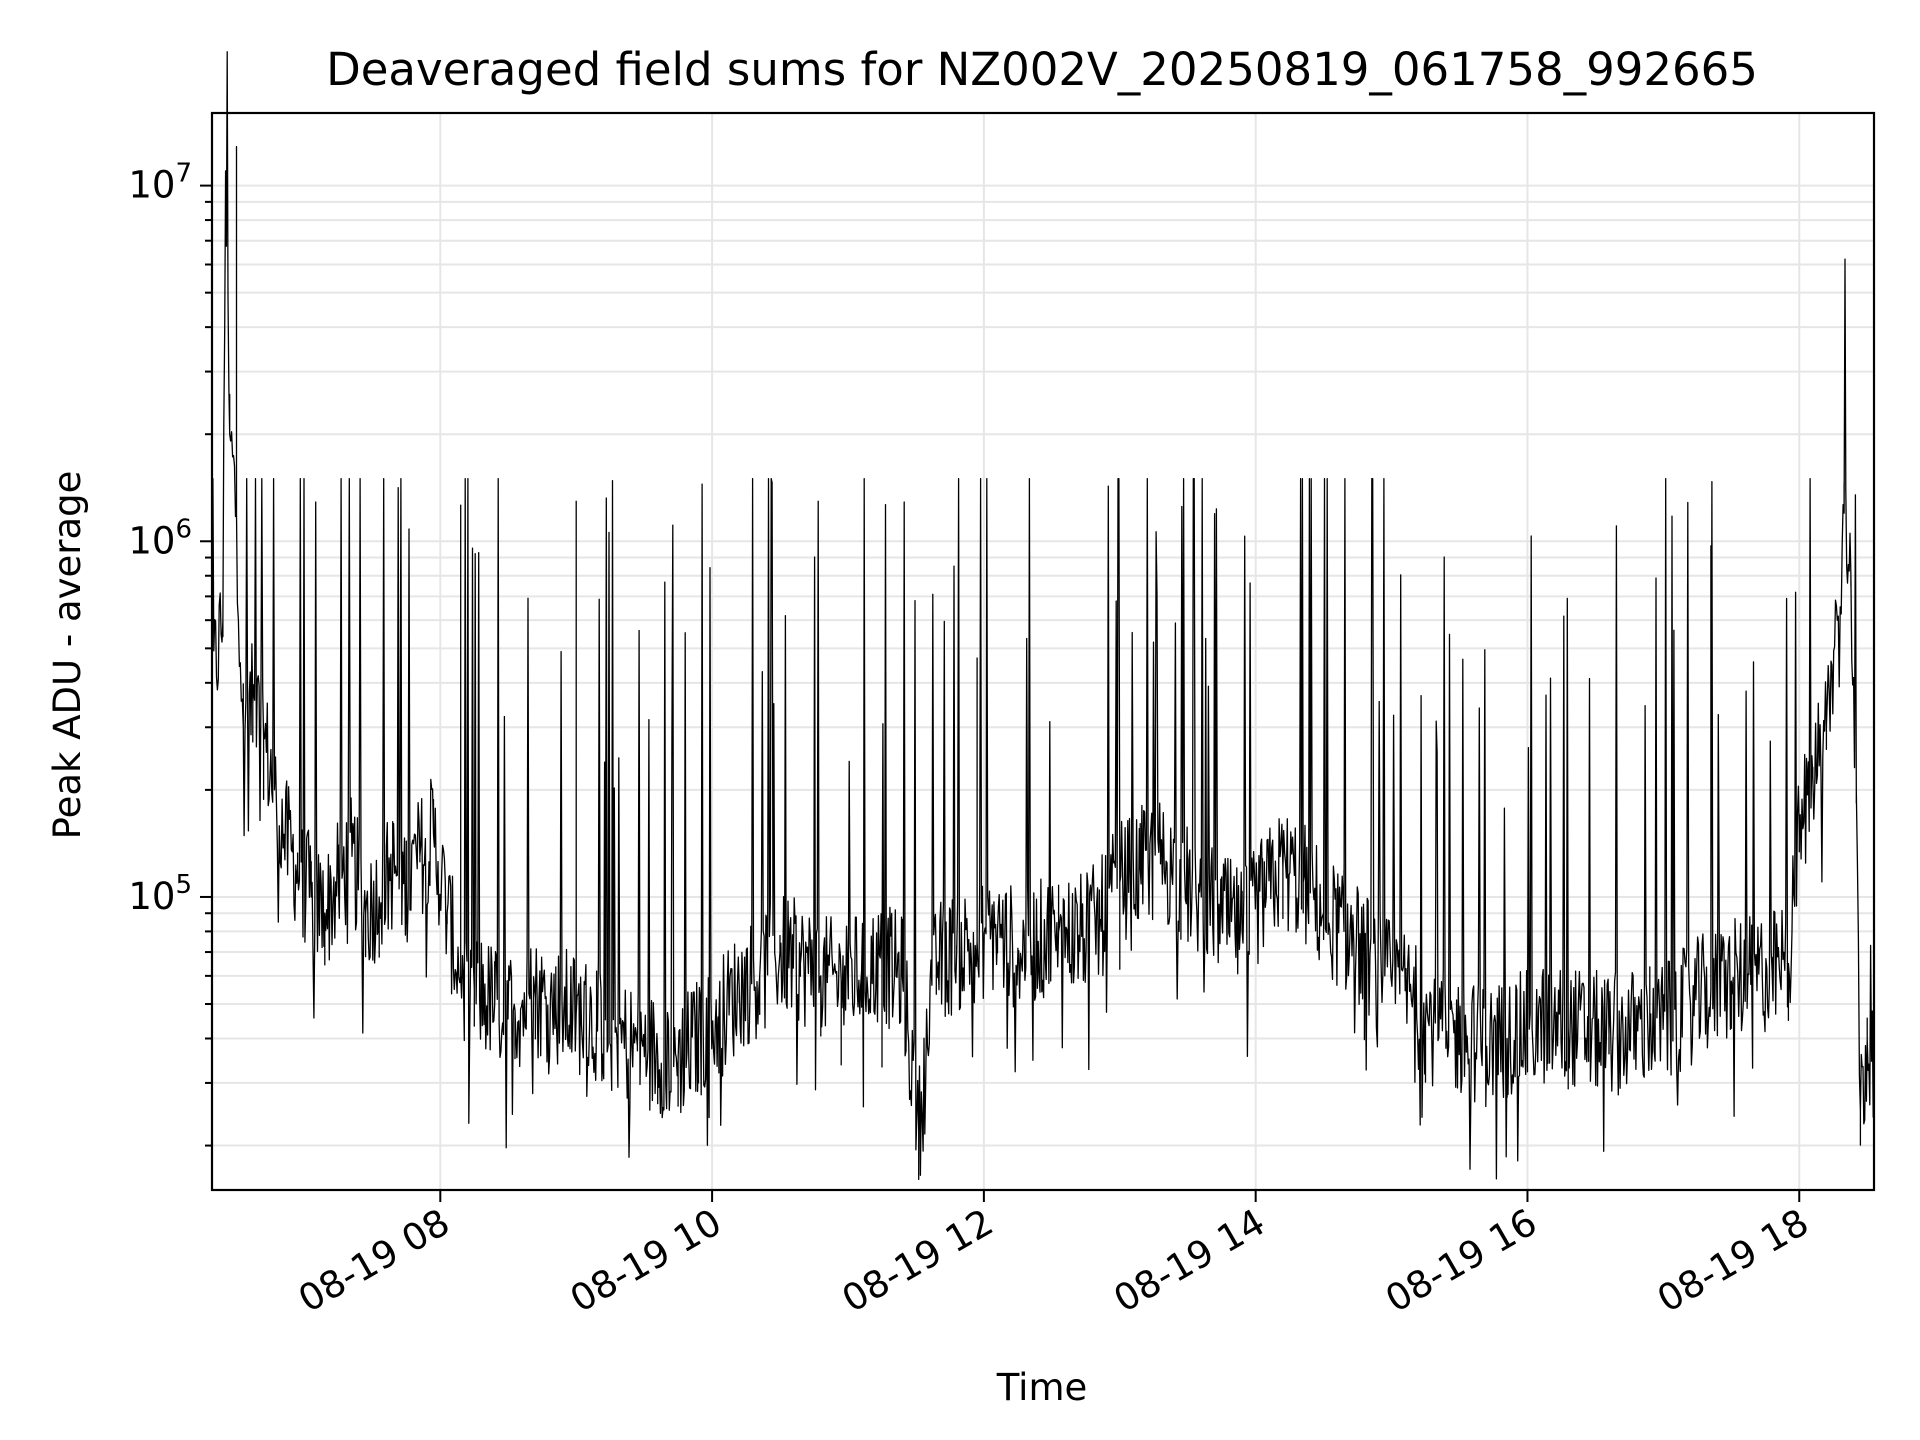 The width and height of the screenshot is (1920, 1440). Describe the element at coordinates (1042, 1387) in the screenshot. I see `x-axis-label: Time` at that location.